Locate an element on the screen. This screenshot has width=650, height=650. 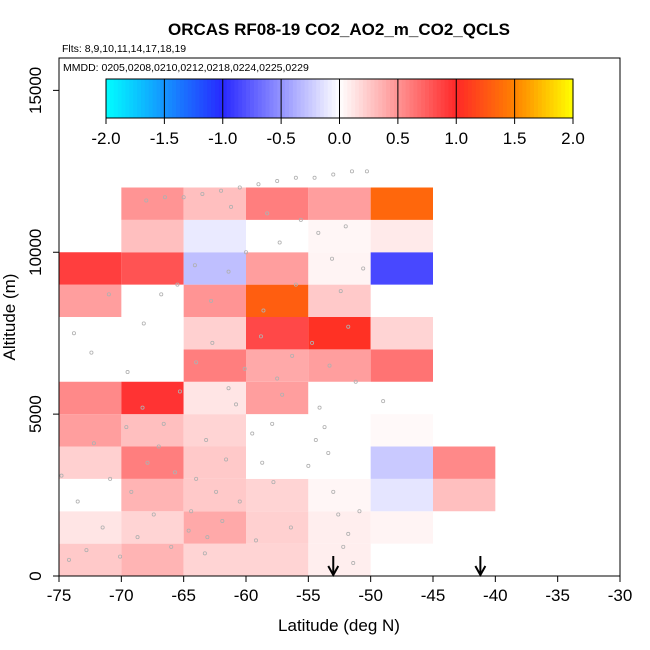
y-tick-label: 0 is located at coordinates (35, 575).